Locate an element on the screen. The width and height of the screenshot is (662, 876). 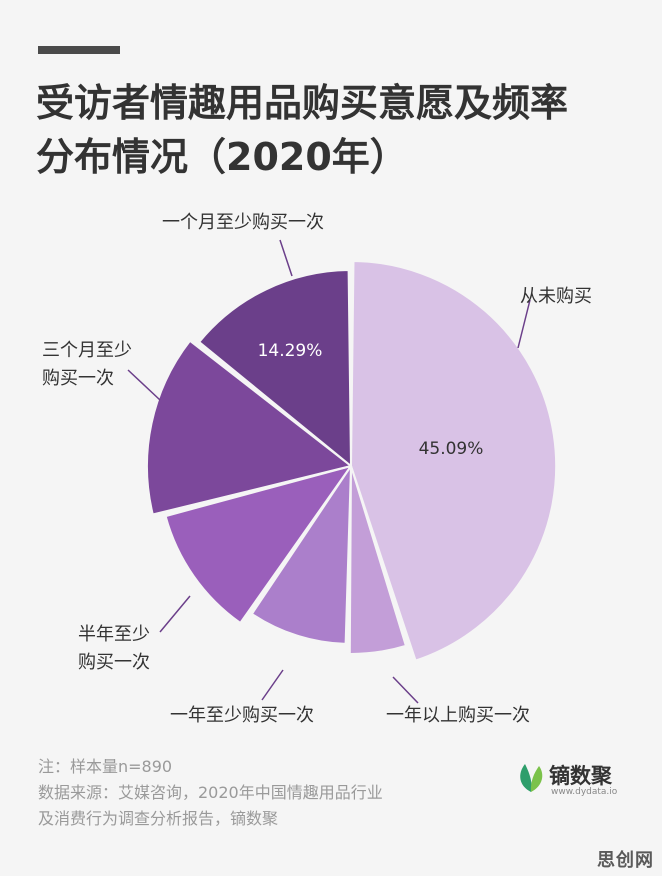
chart-title-line1: 受访者情趣用品购买意愿及频率 is located at coordinates (302, 103).